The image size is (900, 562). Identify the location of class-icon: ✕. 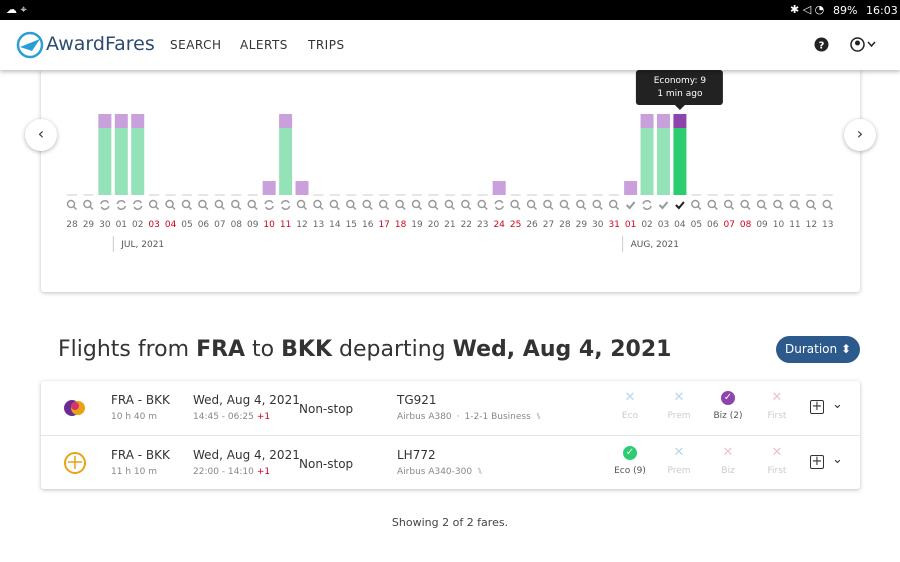
(630, 397).